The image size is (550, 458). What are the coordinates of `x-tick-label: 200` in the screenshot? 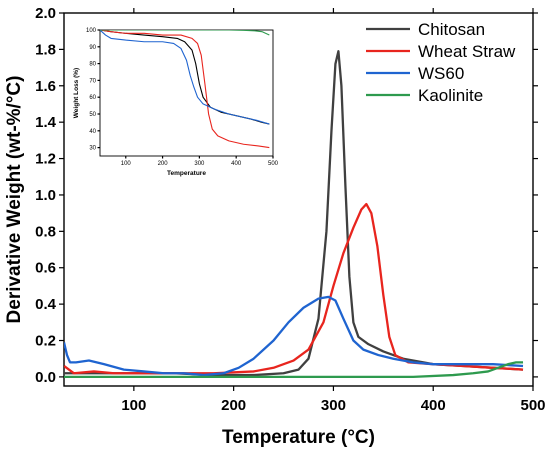 It's located at (233, 405).